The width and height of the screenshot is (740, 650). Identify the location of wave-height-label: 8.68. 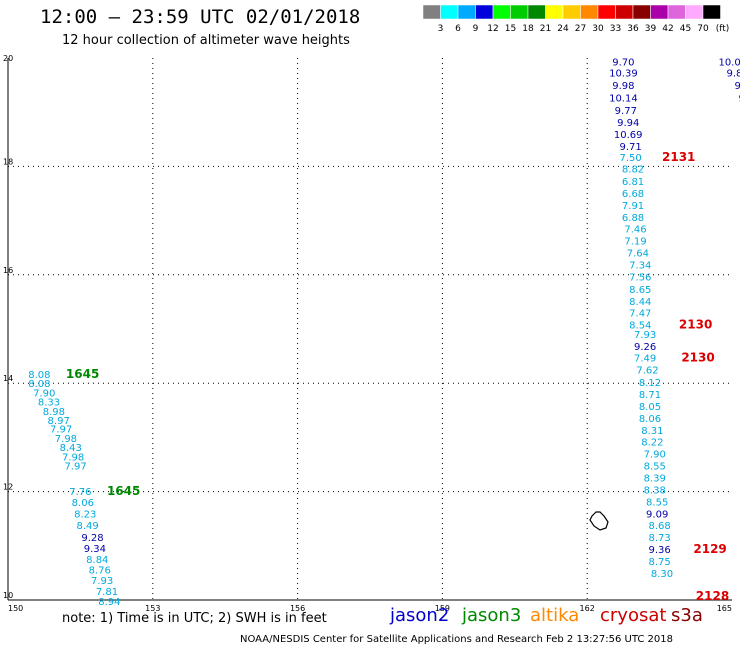
(659, 526).